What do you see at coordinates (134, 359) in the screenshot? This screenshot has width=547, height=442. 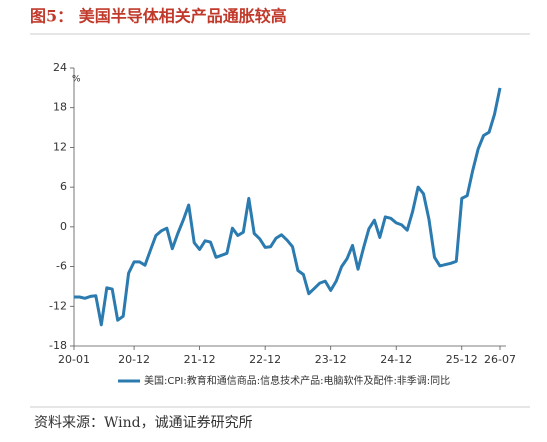 I see `x-tick-label: 20-12` at bounding box center [134, 359].